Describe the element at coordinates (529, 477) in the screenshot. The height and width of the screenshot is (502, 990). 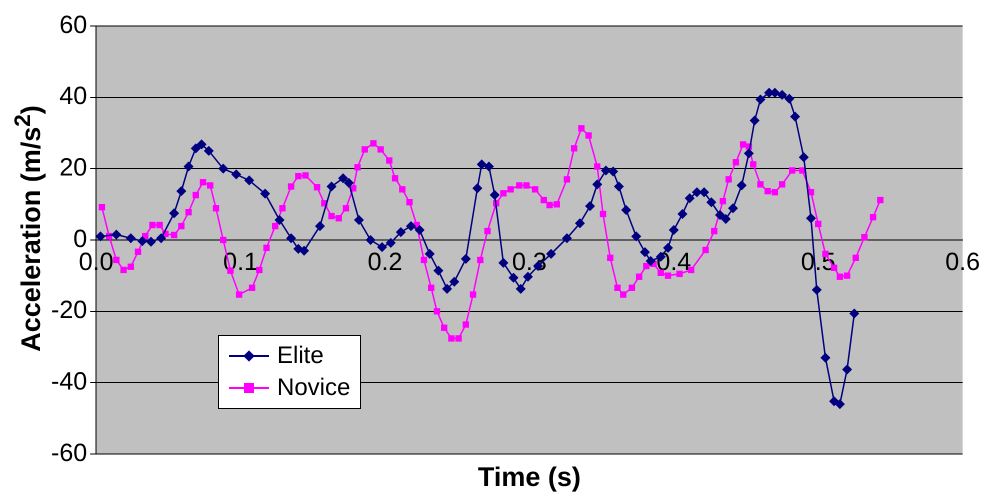
I see `x-axis-title: Time (s)` at that location.